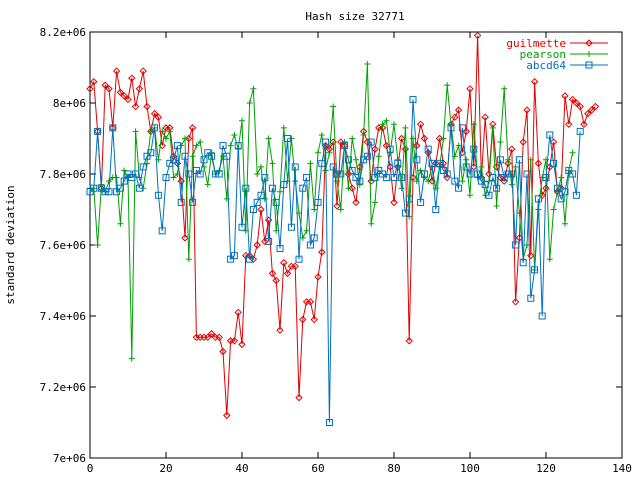 This screenshot has height=480, width=640. Describe the element at coordinates (543, 54) in the screenshot. I see `legend-label: pearson` at that location.